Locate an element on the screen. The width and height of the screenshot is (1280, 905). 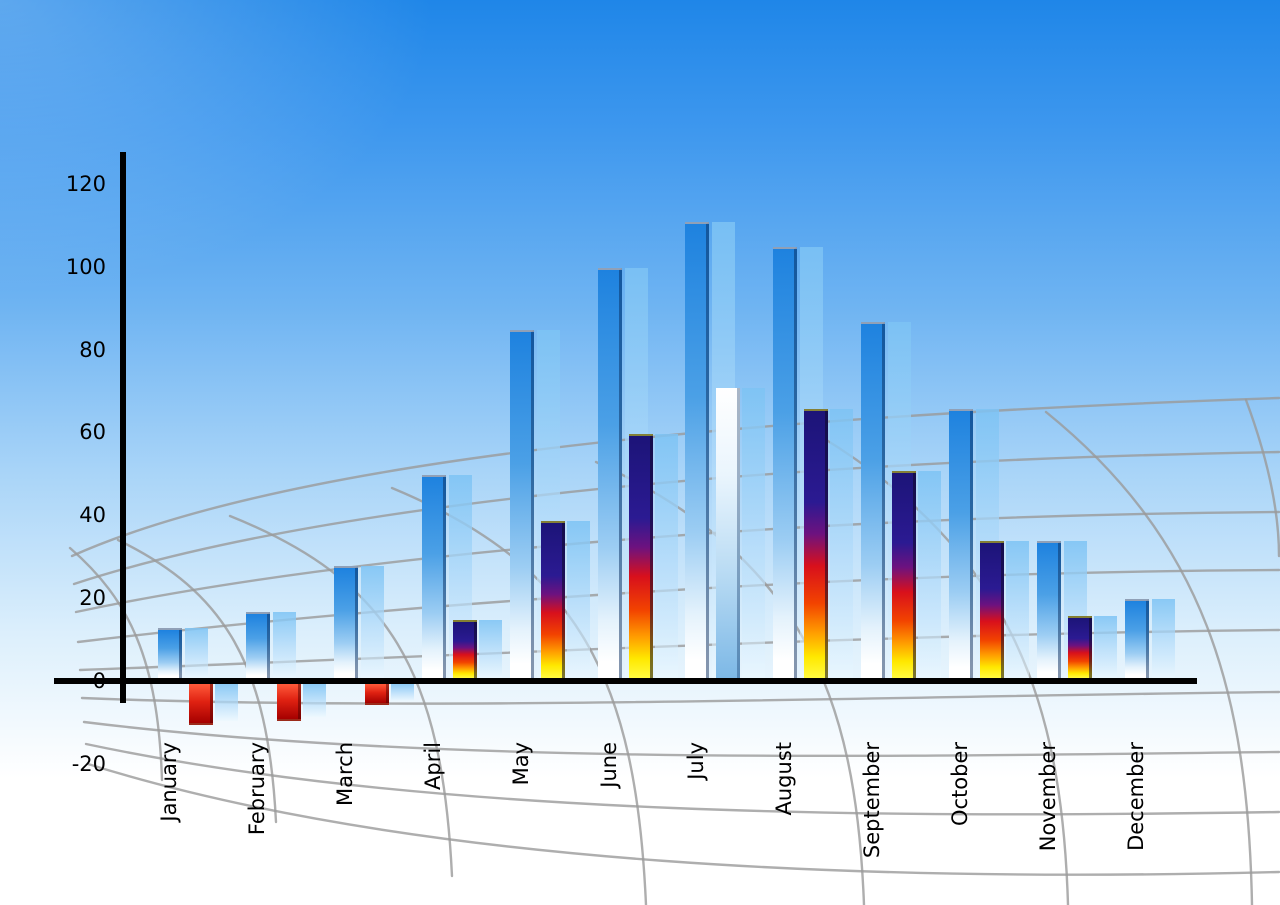
bar-echo-secondary-may is located at coordinates (578, 599).